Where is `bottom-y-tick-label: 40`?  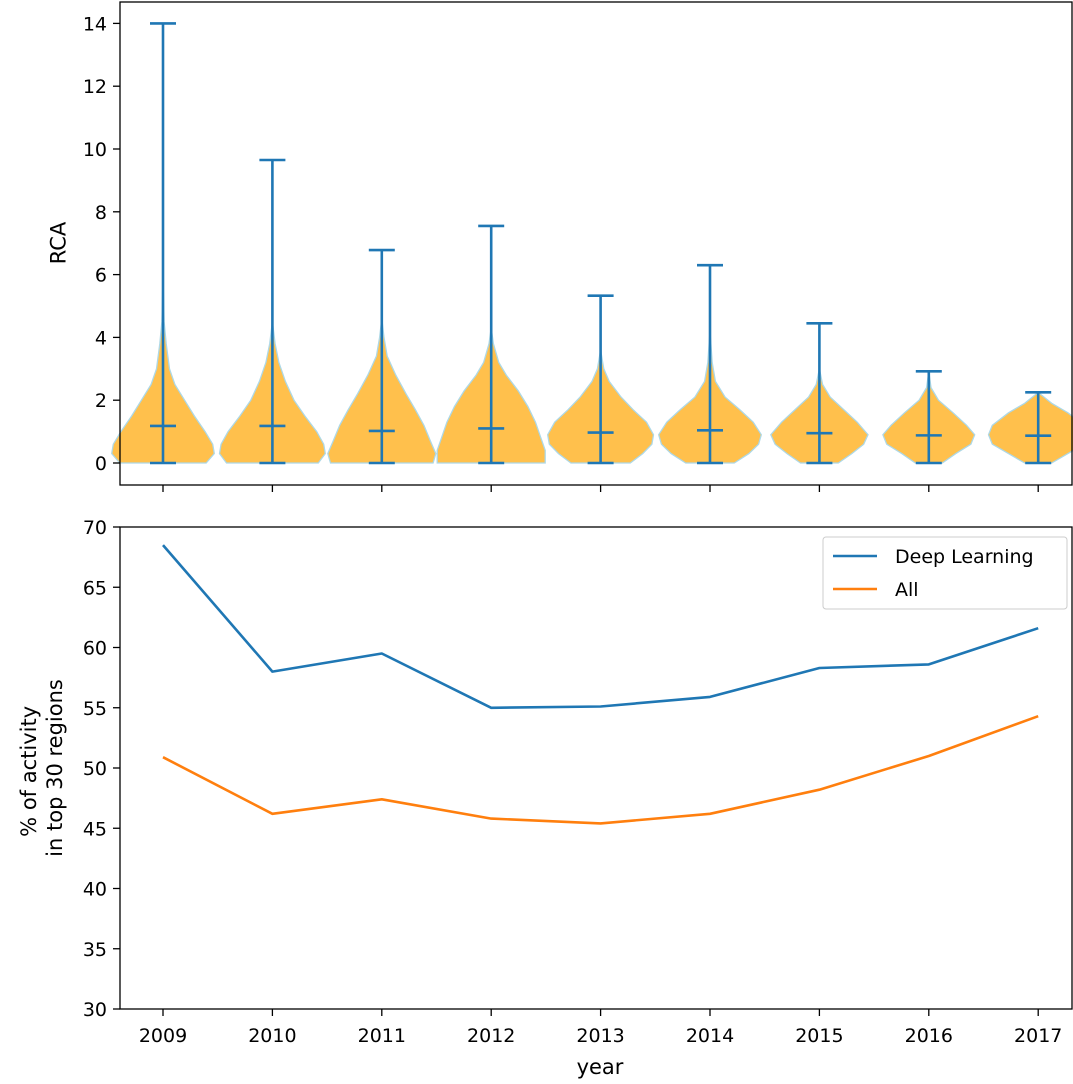
bottom-y-tick-label: 40 is located at coordinates (95, 890).